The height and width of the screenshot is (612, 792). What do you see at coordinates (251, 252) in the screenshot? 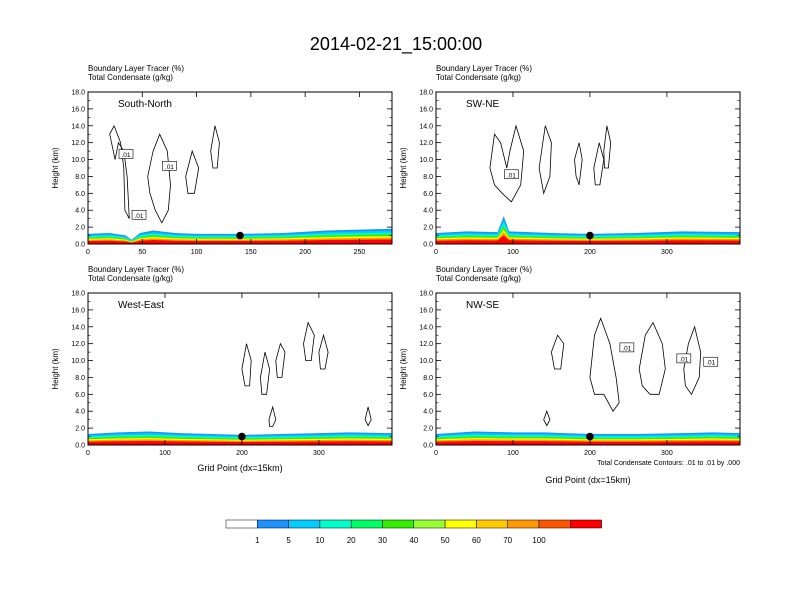
I see `x-tick-label: 150` at bounding box center [251, 252].